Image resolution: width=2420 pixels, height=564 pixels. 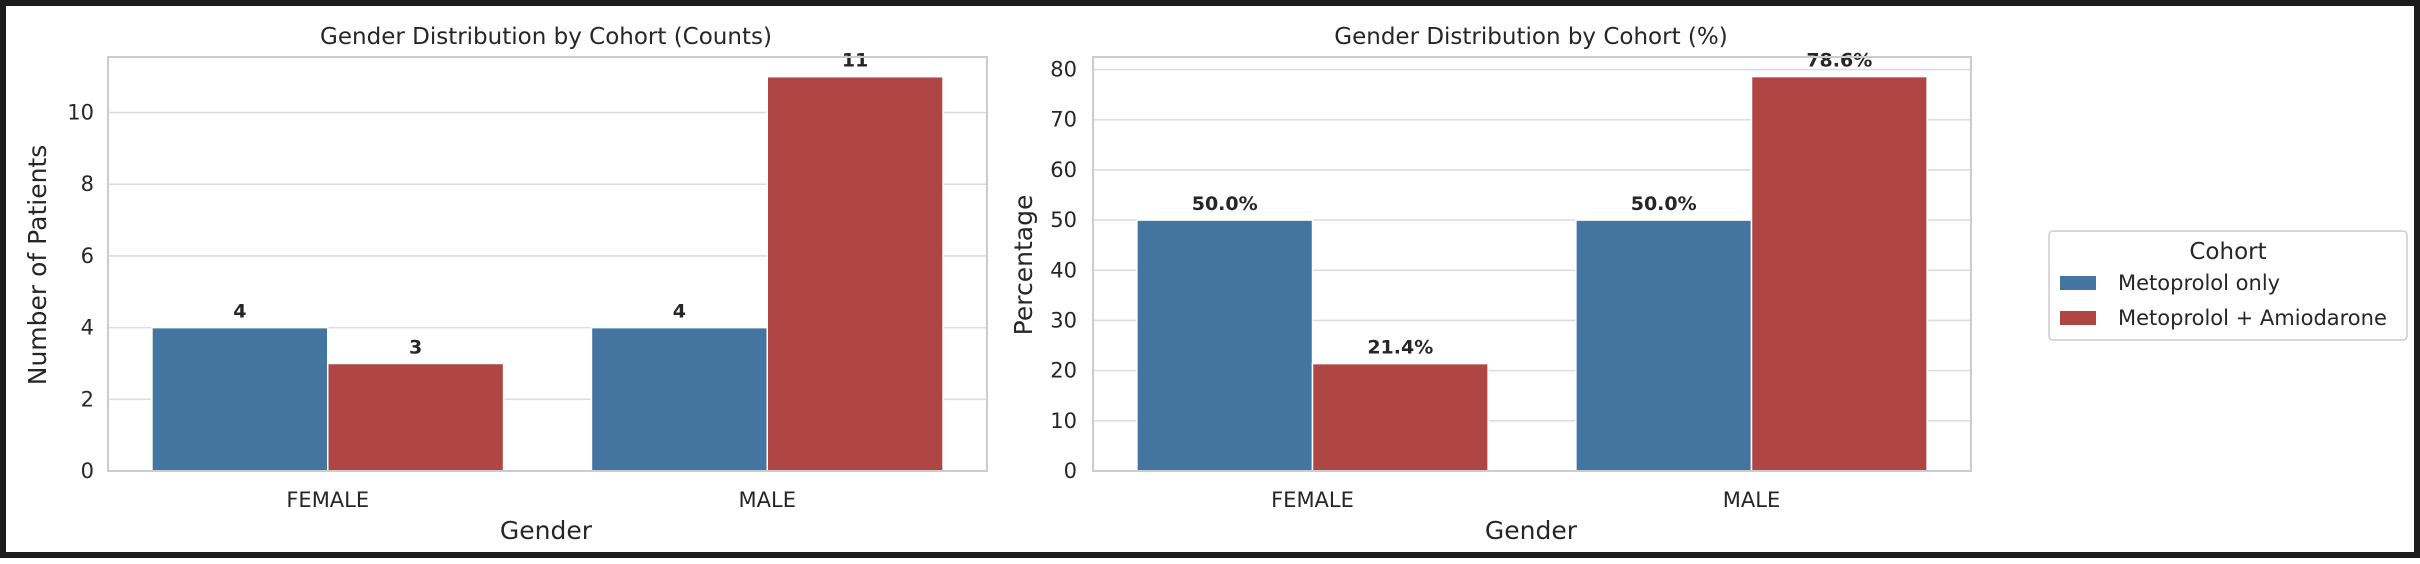 What do you see at coordinates (1063, 371) in the screenshot?
I see `percent-y-tick-label: 20` at bounding box center [1063, 371].